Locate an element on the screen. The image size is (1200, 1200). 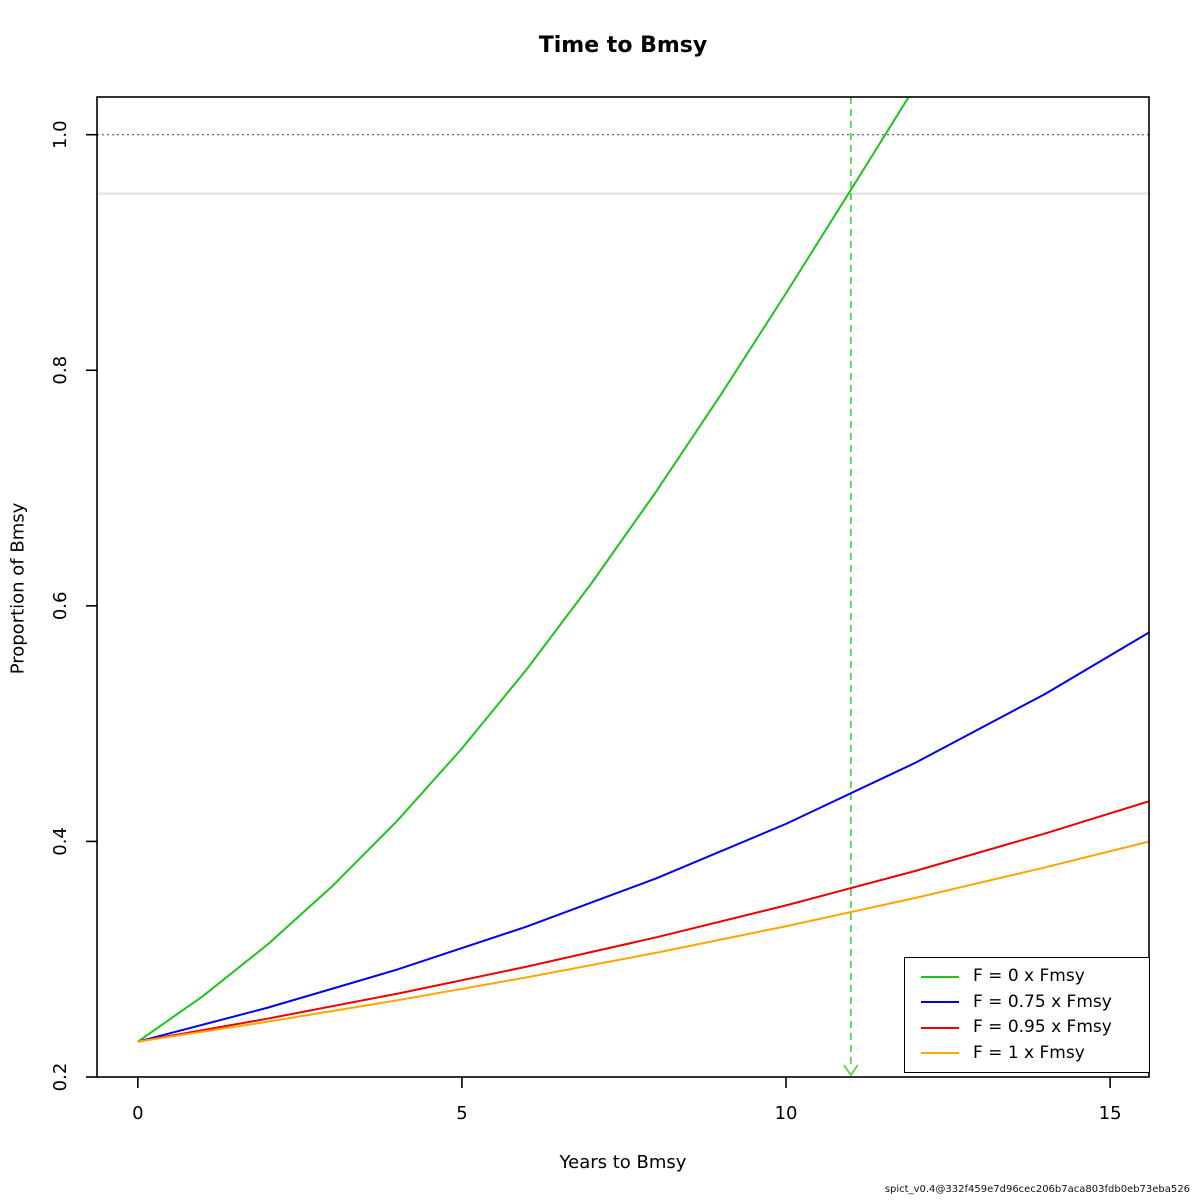
chart-title: Time to Bmsy is located at coordinates (623, 45).